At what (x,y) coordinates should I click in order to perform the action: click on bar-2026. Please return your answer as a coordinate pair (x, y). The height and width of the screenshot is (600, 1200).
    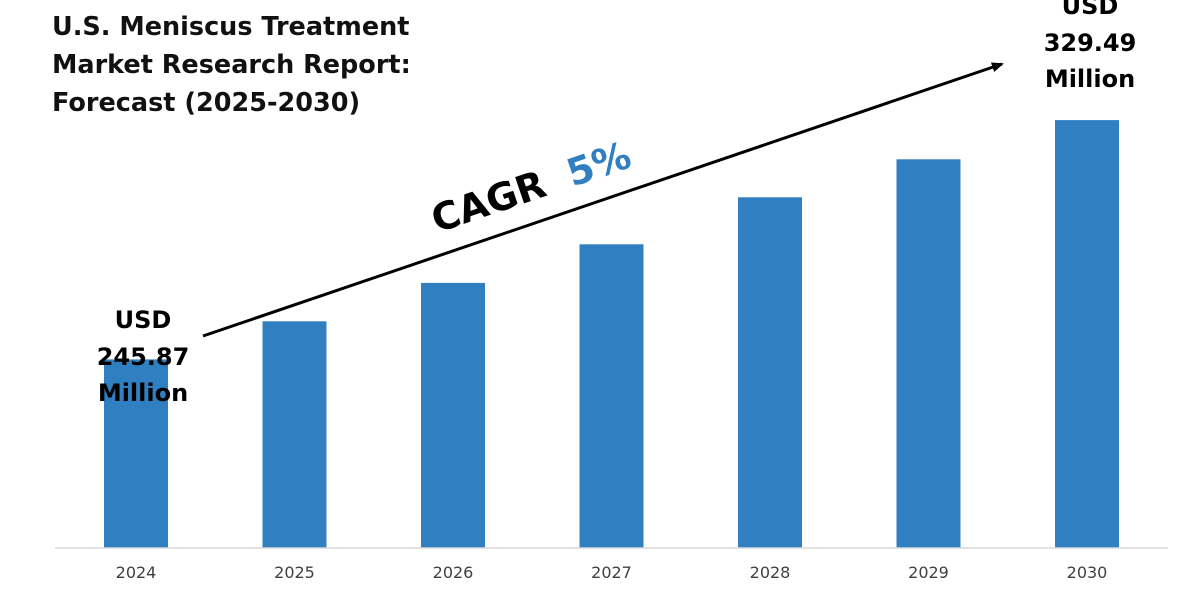
    Looking at the image, I should click on (453, 415).